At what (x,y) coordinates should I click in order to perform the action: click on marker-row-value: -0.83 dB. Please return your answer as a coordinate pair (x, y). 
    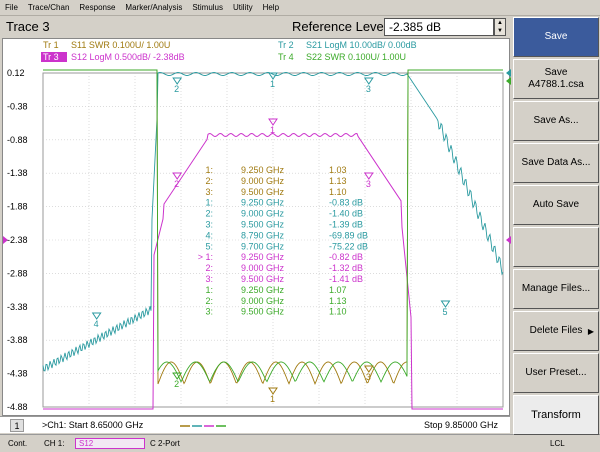
    Looking at the image, I should click on (346, 203).